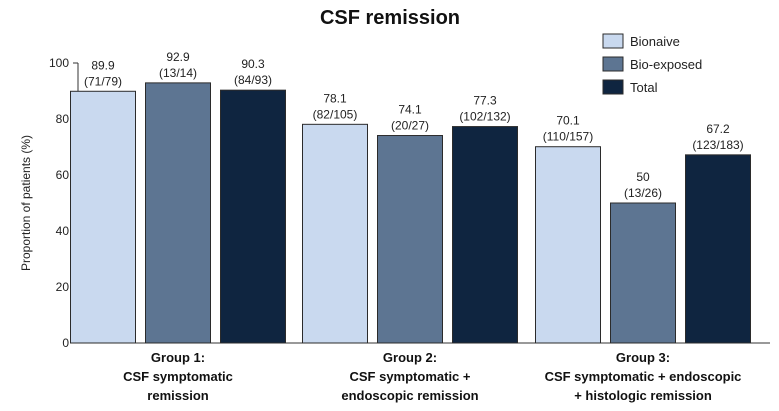 The height and width of the screenshot is (411, 779). What do you see at coordinates (643, 357) in the screenshot?
I see `category-label-line: Group 3:` at bounding box center [643, 357].